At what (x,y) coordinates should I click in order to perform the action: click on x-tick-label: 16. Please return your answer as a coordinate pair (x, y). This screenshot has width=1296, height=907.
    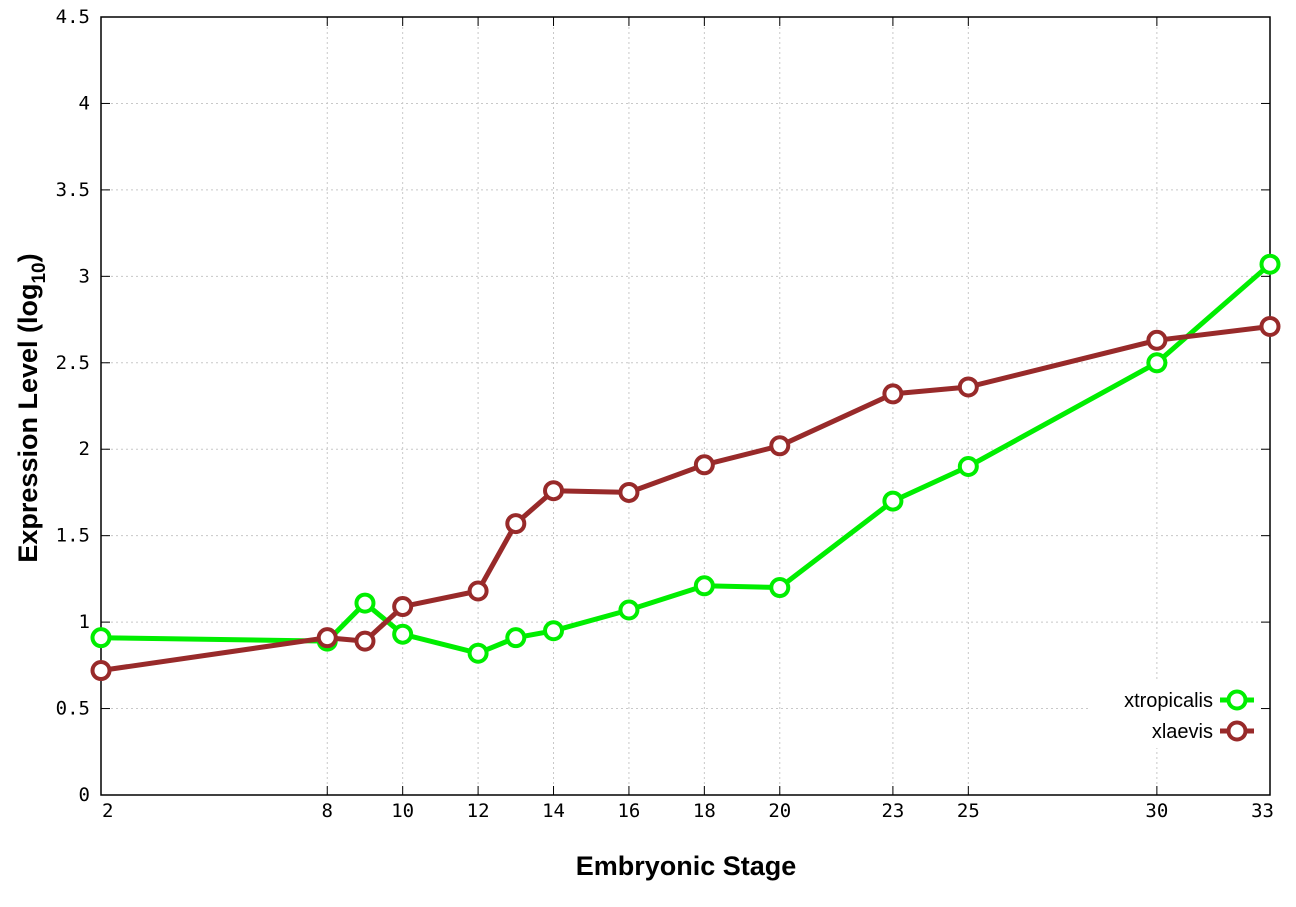
    Looking at the image, I should click on (628, 811).